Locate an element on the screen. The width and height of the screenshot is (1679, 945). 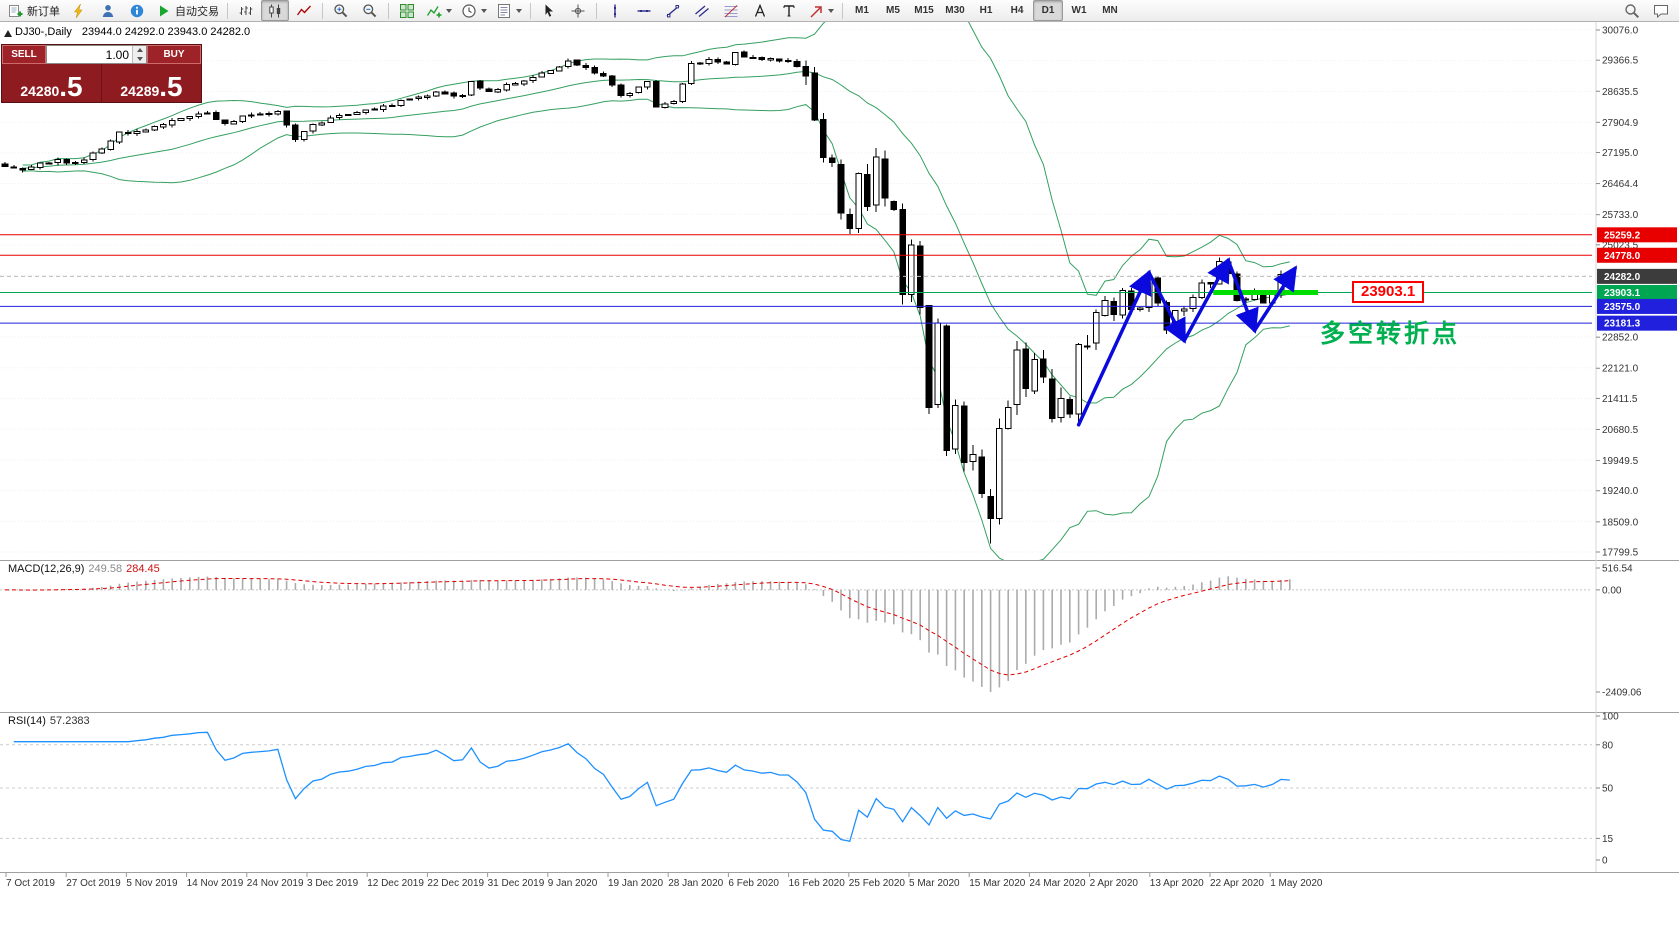
sell-button: SELL is located at coordinates (24, 54).